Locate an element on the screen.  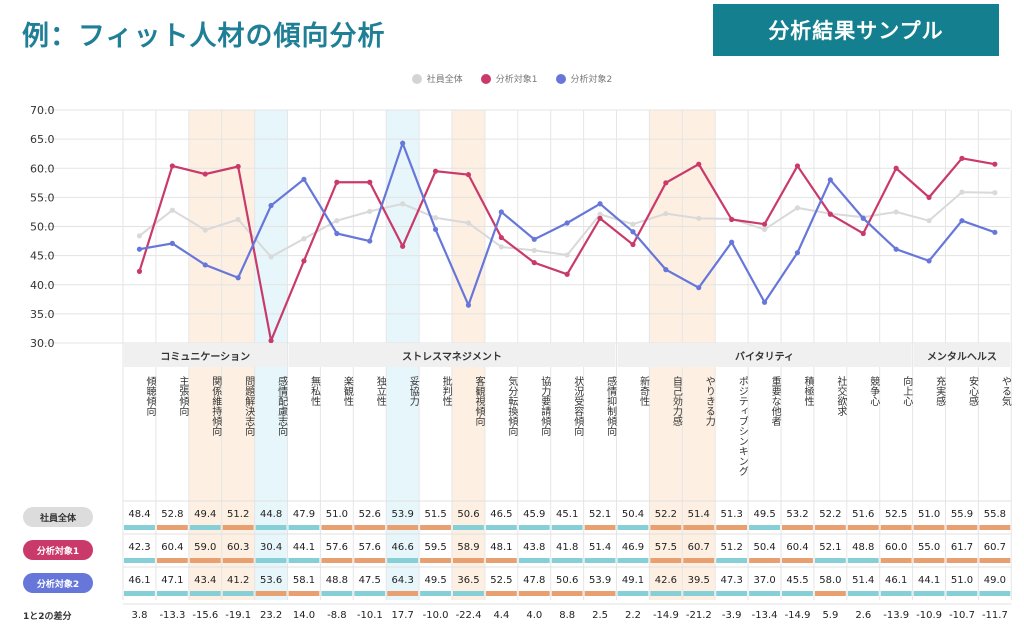
legend-item: 分析対象2 is located at coordinates (583, 78).